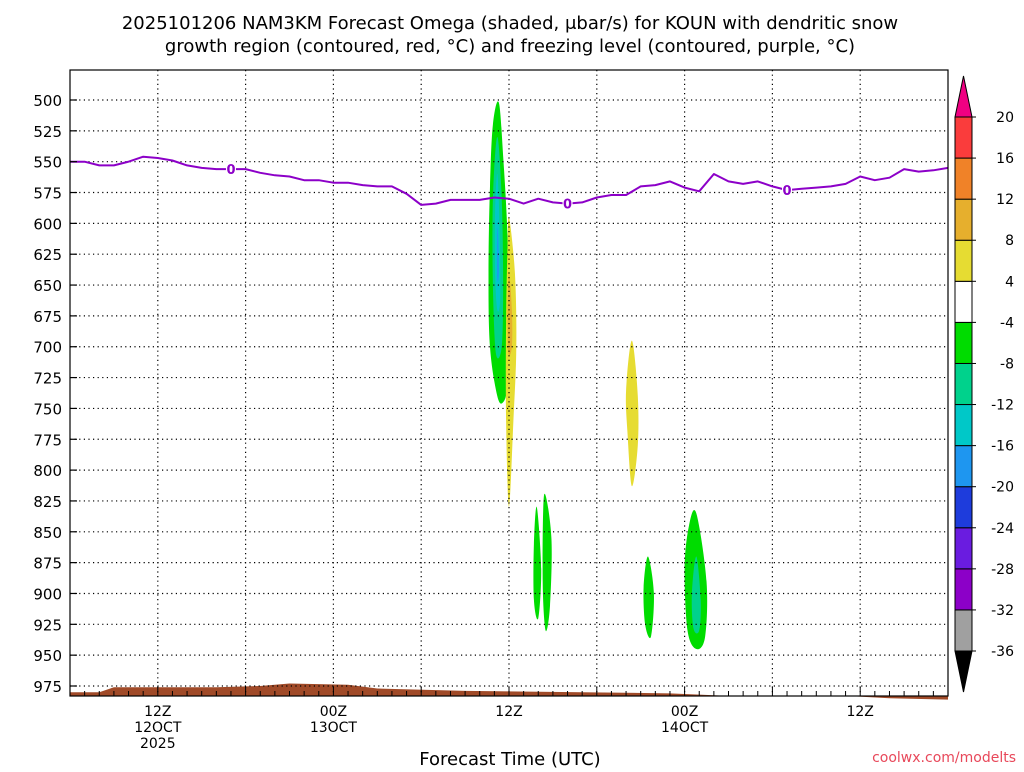 Image resolution: width=1024 pixels, height=772 pixels. What do you see at coordinates (509, 758) in the screenshot?
I see `x-axis-label: Forecast Time (UTC)` at bounding box center [509, 758].